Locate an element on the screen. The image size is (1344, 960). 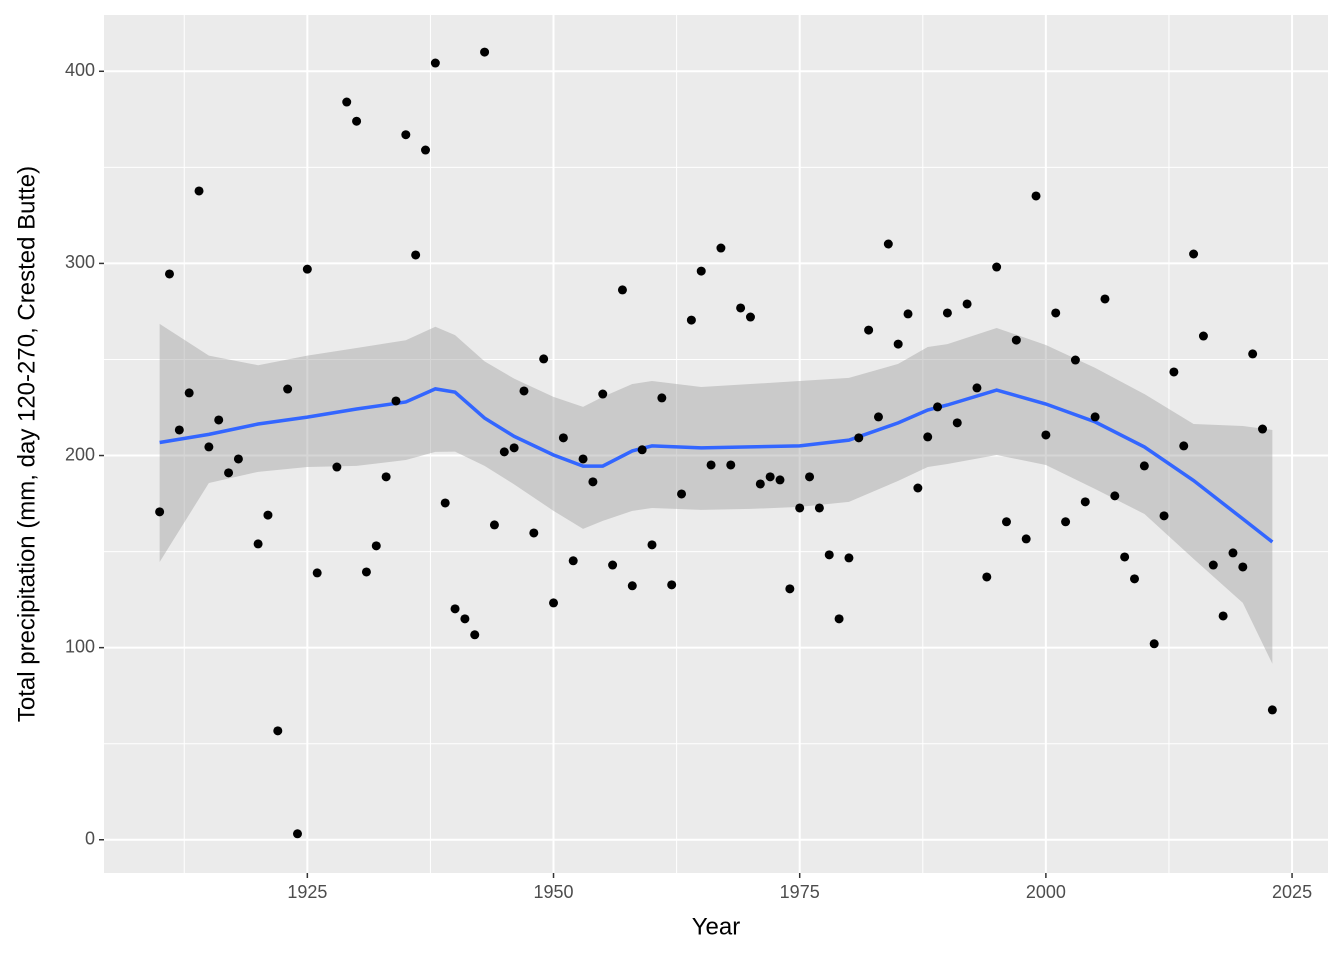
y-tick-label: 100 is located at coordinates (80, 646).